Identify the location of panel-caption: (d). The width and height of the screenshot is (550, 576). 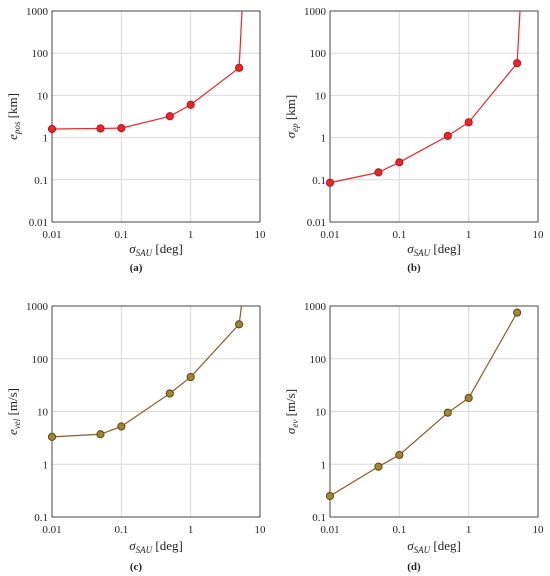
(414, 567).